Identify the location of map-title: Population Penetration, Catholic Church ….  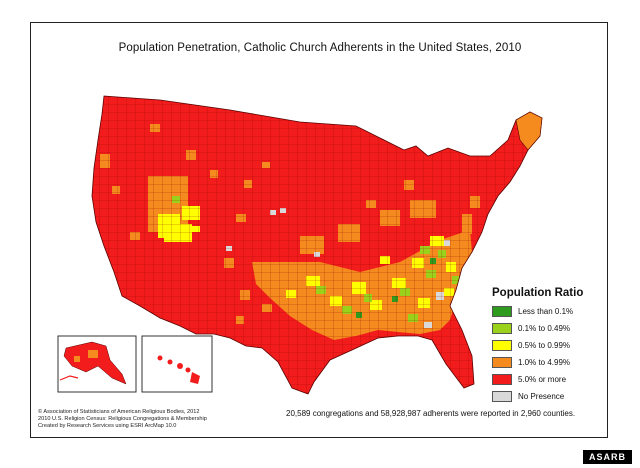
(320, 48).